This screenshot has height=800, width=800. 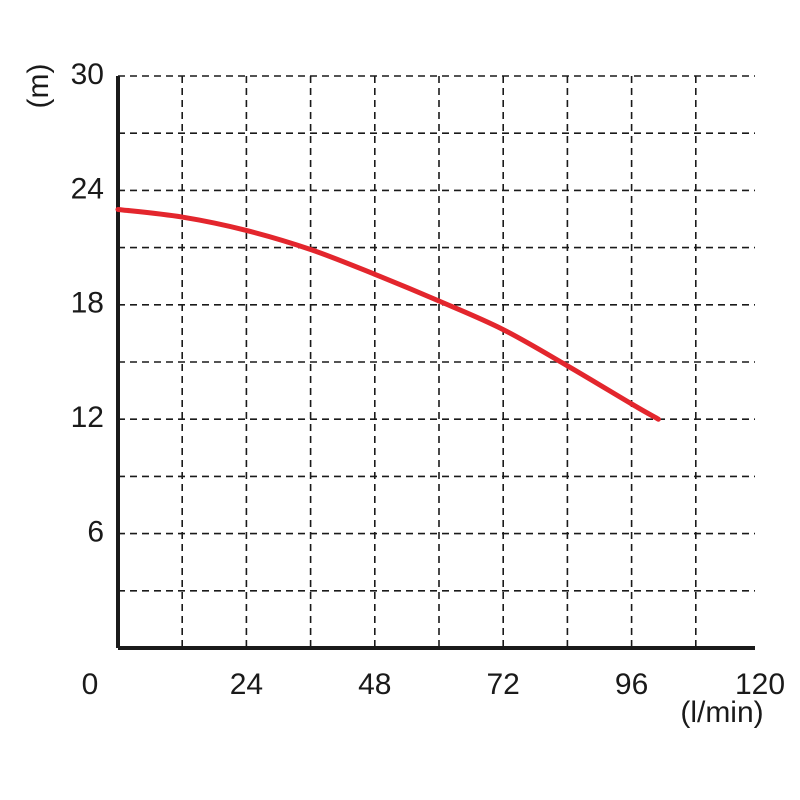 What do you see at coordinates (87, 417) in the screenshot?
I see `y-tick-label: 12` at bounding box center [87, 417].